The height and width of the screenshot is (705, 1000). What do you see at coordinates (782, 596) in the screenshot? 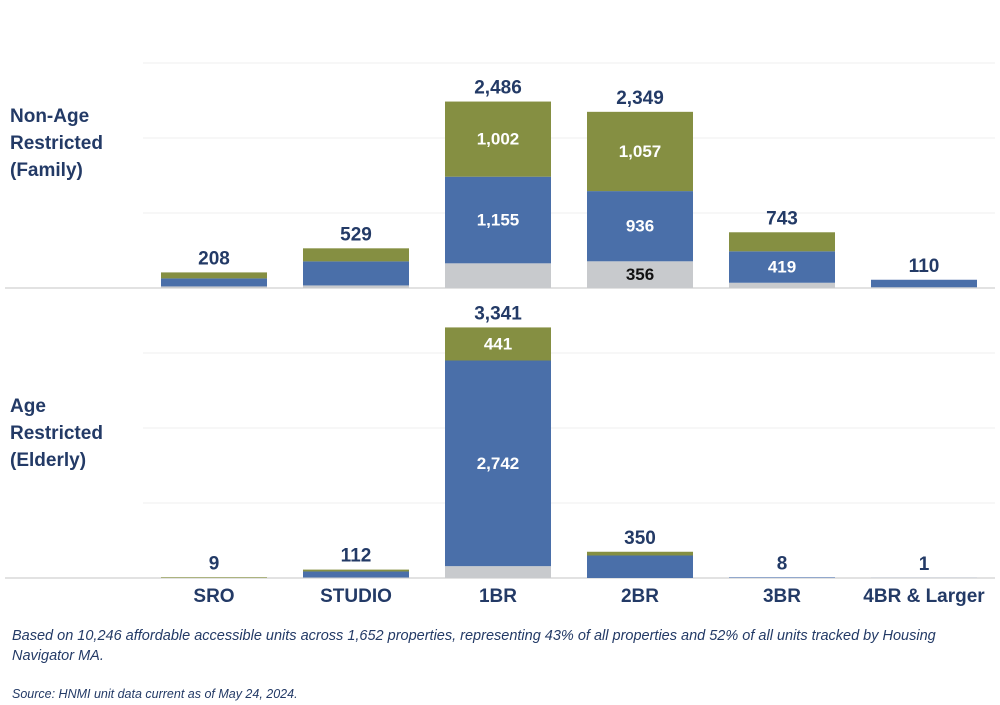
I see `x-tick-label: 3BR` at bounding box center [782, 596].